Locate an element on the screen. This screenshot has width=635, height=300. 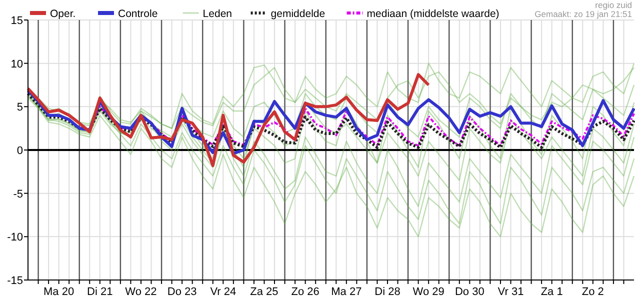
x-tick-label: Di 28 is located at coordinates (387, 292).